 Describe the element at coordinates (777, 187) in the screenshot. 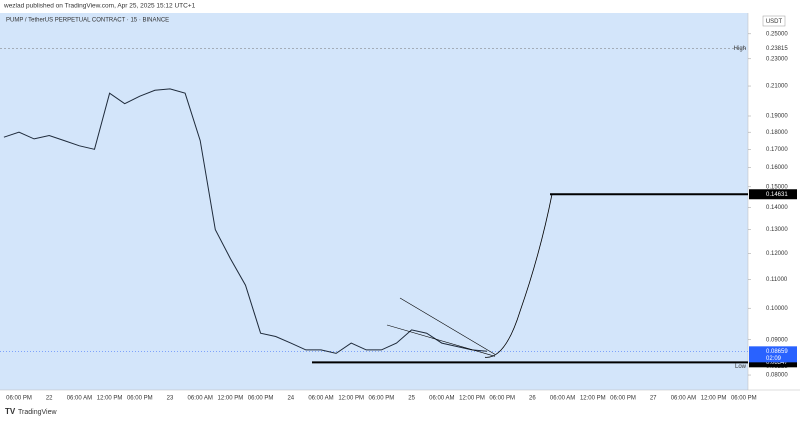

I see `y-tick-label: 0.15000` at that location.